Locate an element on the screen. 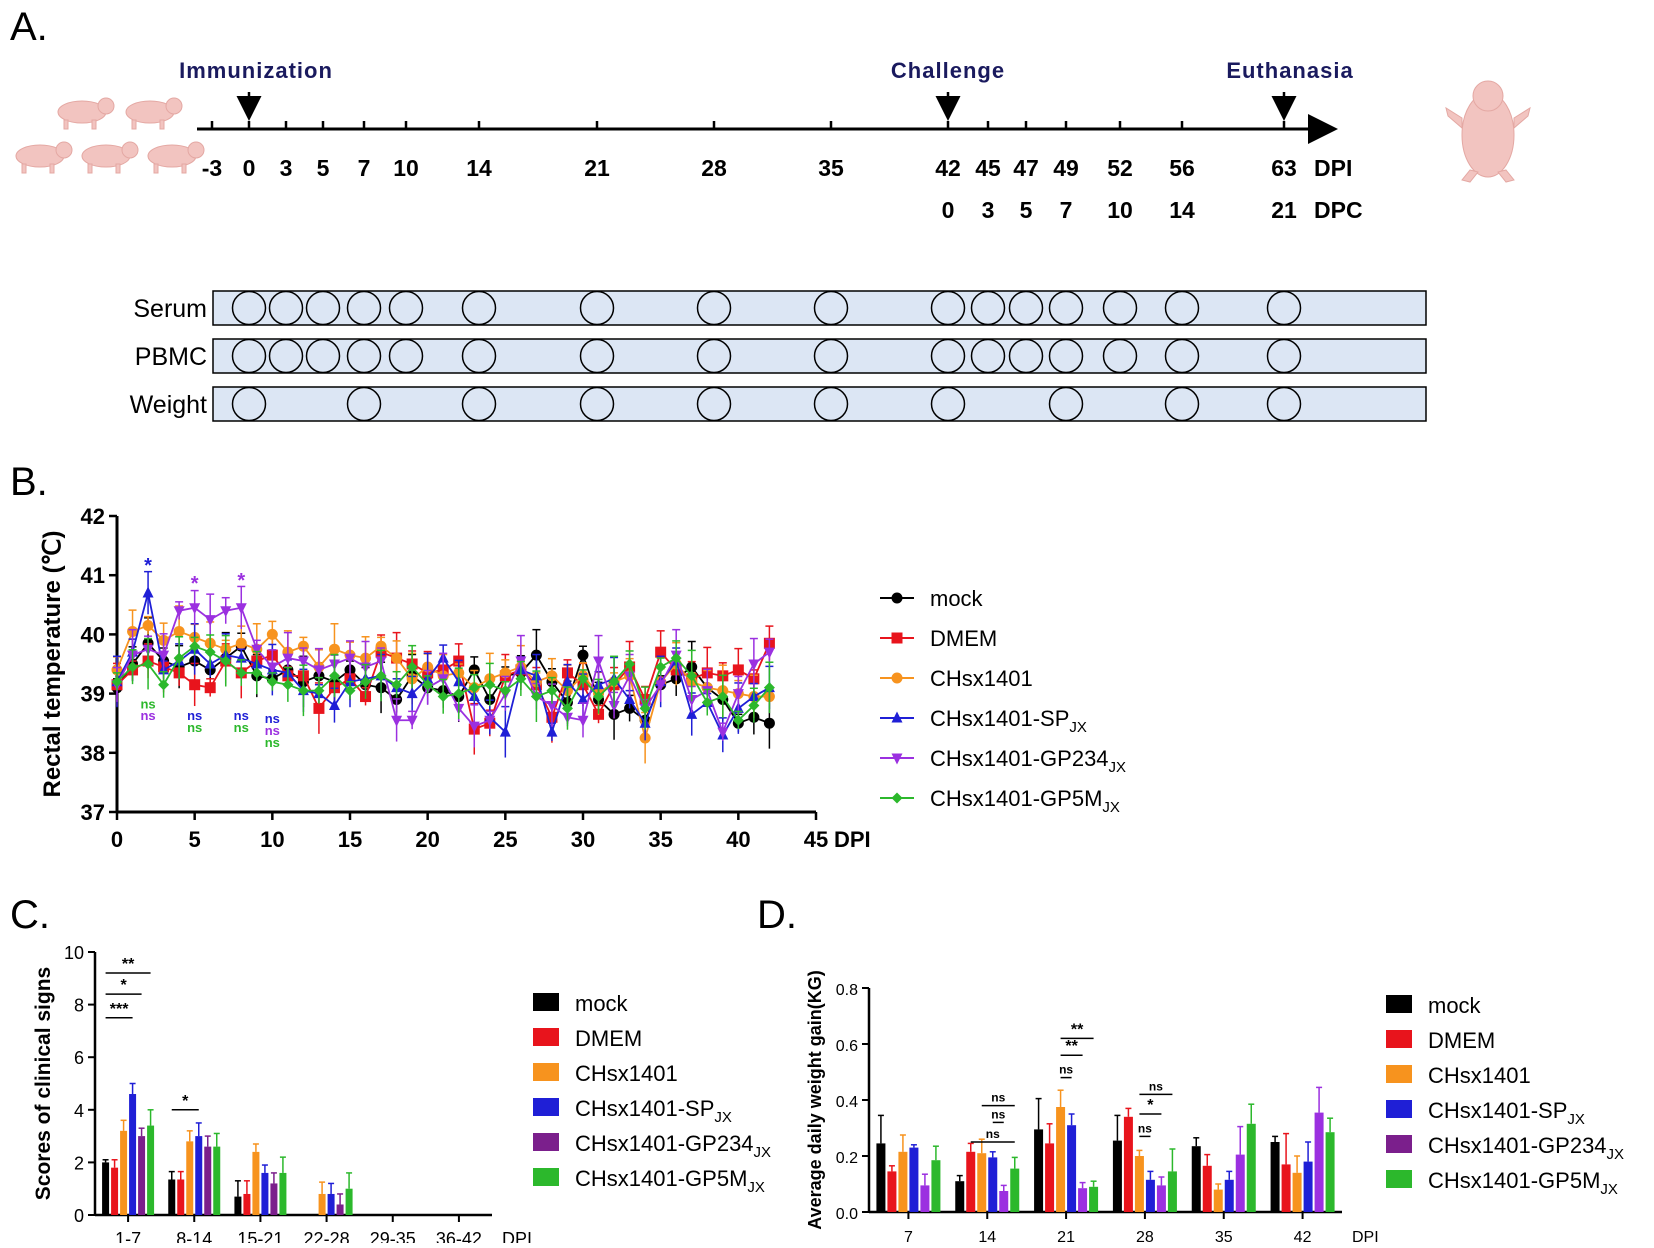  dpc-tick-label: 5 is located at coordinates (1026, 210).